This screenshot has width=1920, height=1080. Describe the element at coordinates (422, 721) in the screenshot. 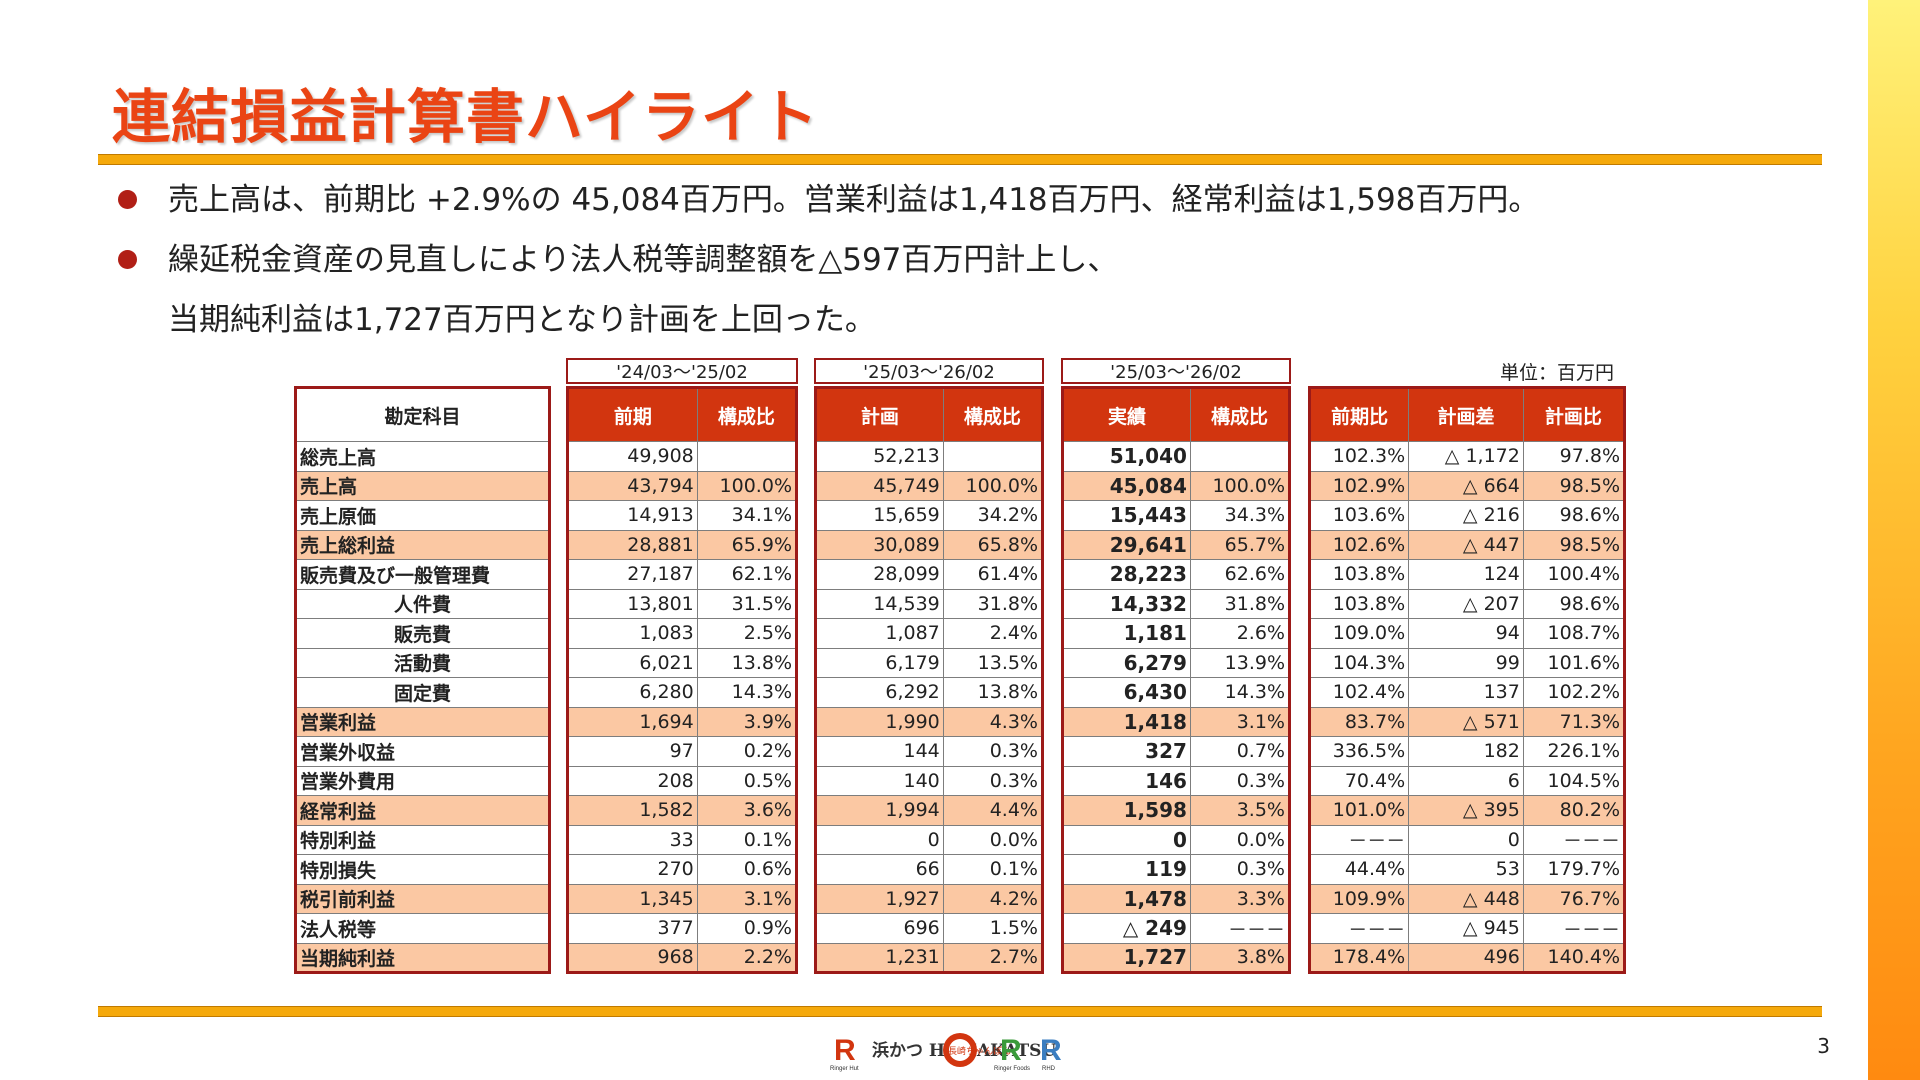

I see `table-row: 営業利益` at that location.